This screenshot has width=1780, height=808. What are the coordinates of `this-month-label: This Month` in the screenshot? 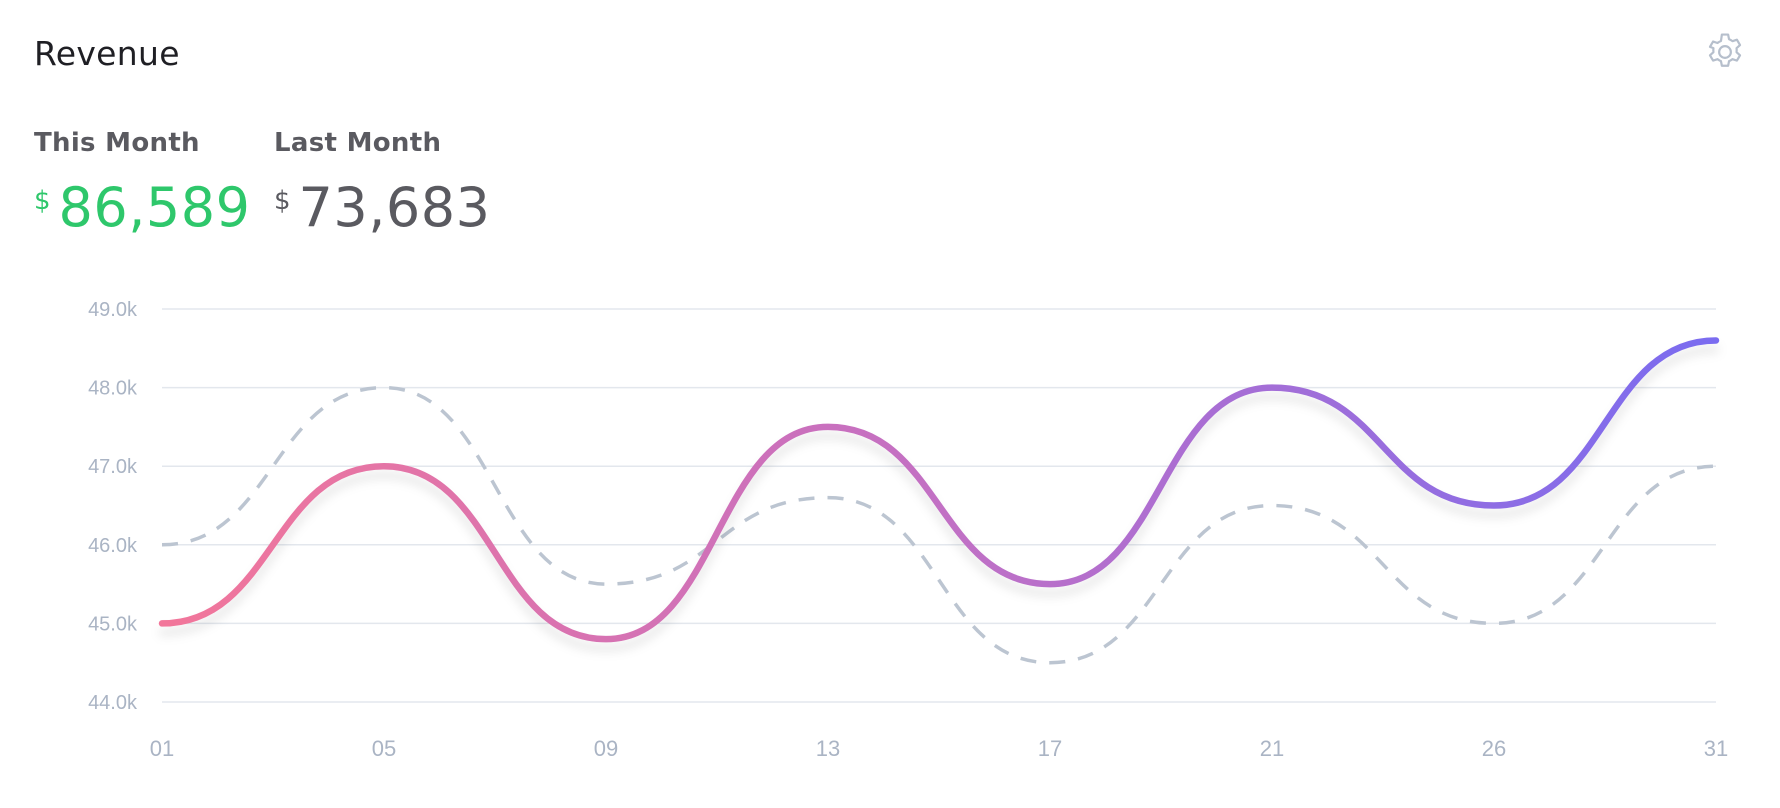 It's located at (117, 143).